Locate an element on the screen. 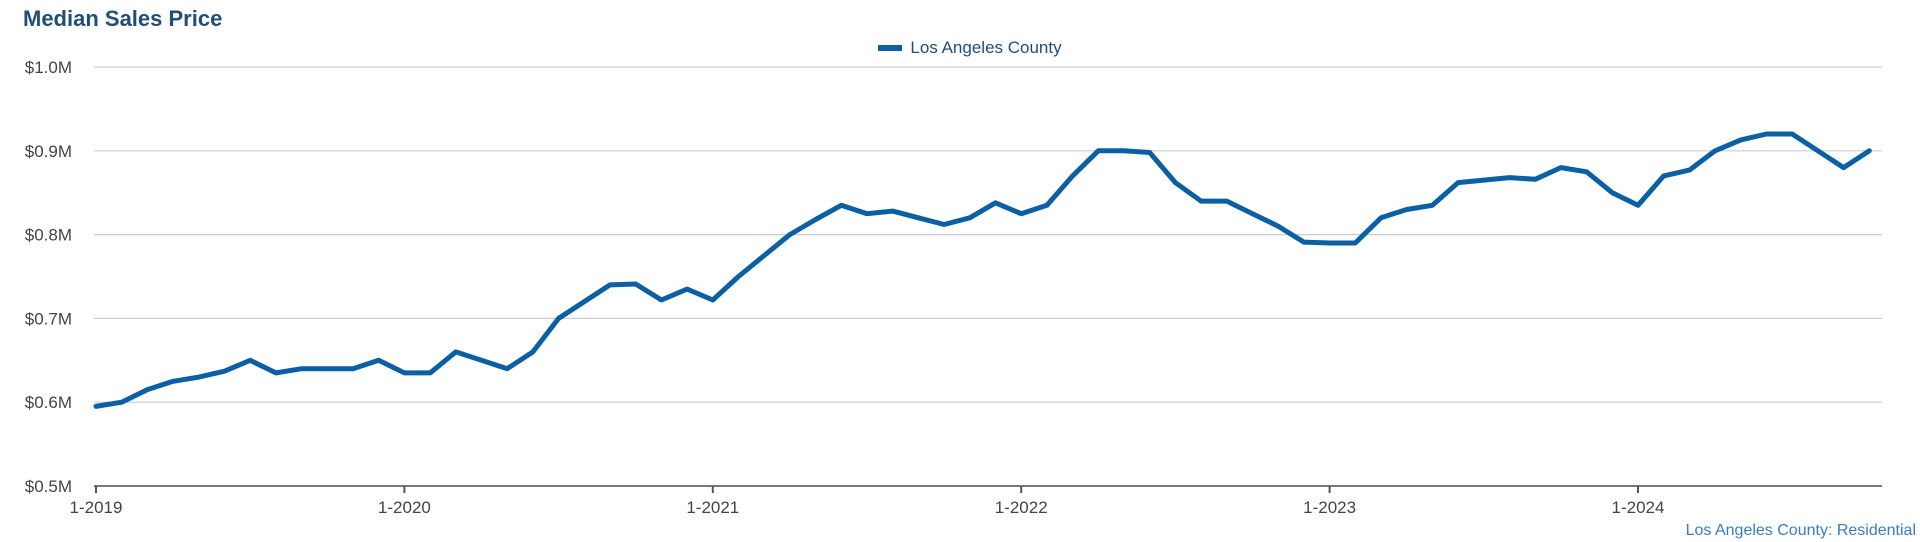 This screenshot has height=542, width=1920. y-tick-label: $0.6M is located at coordinates (48, 402).